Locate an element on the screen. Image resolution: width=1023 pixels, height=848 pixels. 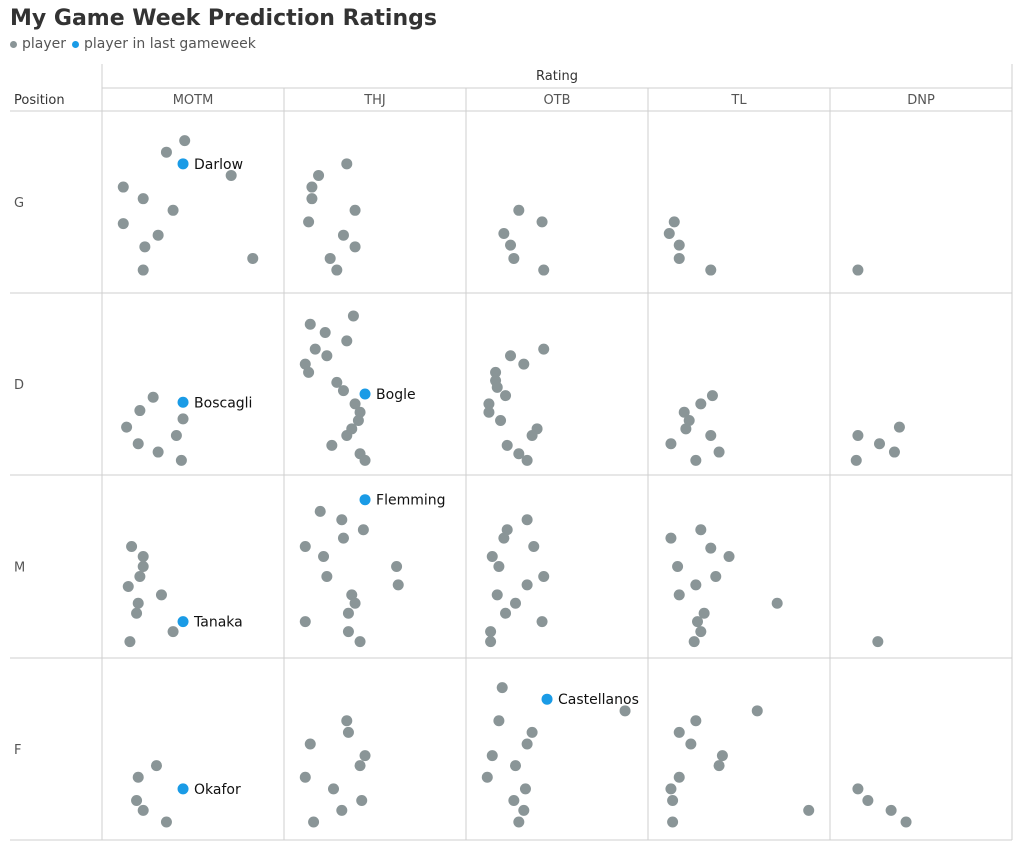
row-label-g: G is located at coordinates (19, 203).